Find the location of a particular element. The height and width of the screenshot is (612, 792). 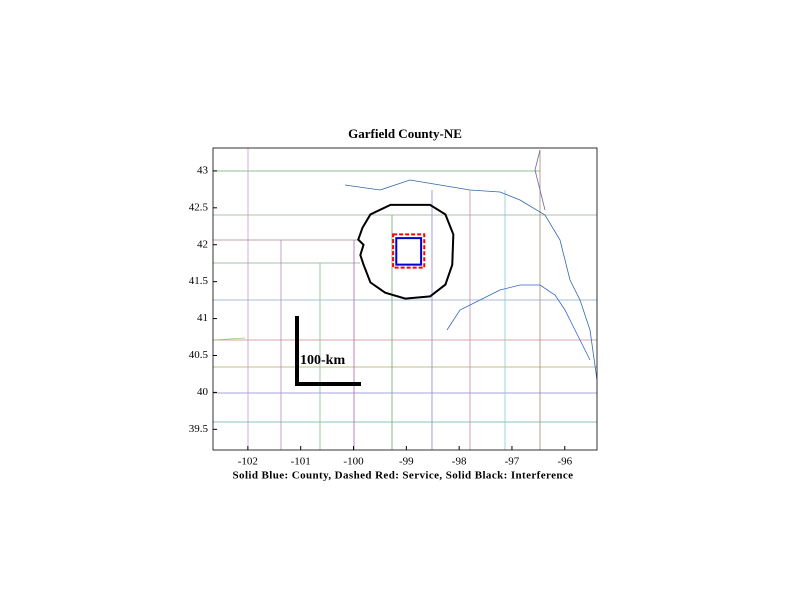

x-tick-label: -96 is located at coordinates (564, 462).